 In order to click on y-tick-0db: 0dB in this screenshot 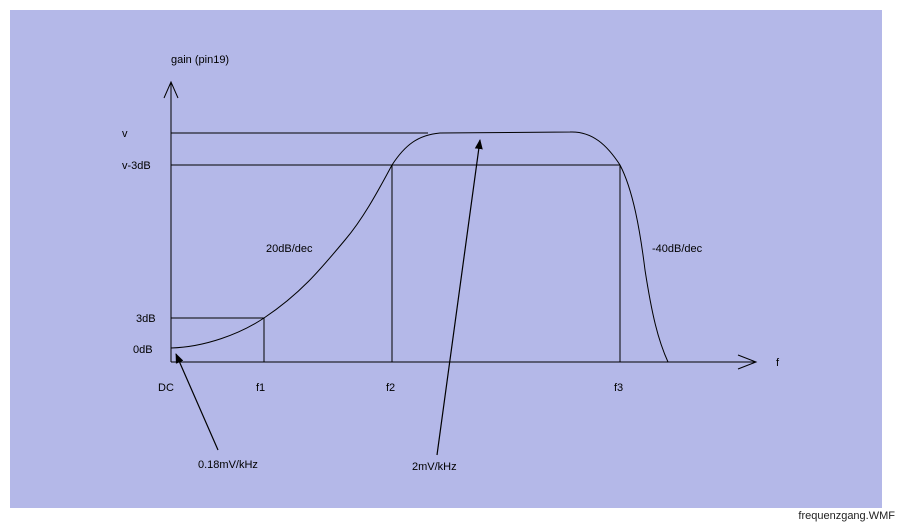, I will do `click(143, 350)`.